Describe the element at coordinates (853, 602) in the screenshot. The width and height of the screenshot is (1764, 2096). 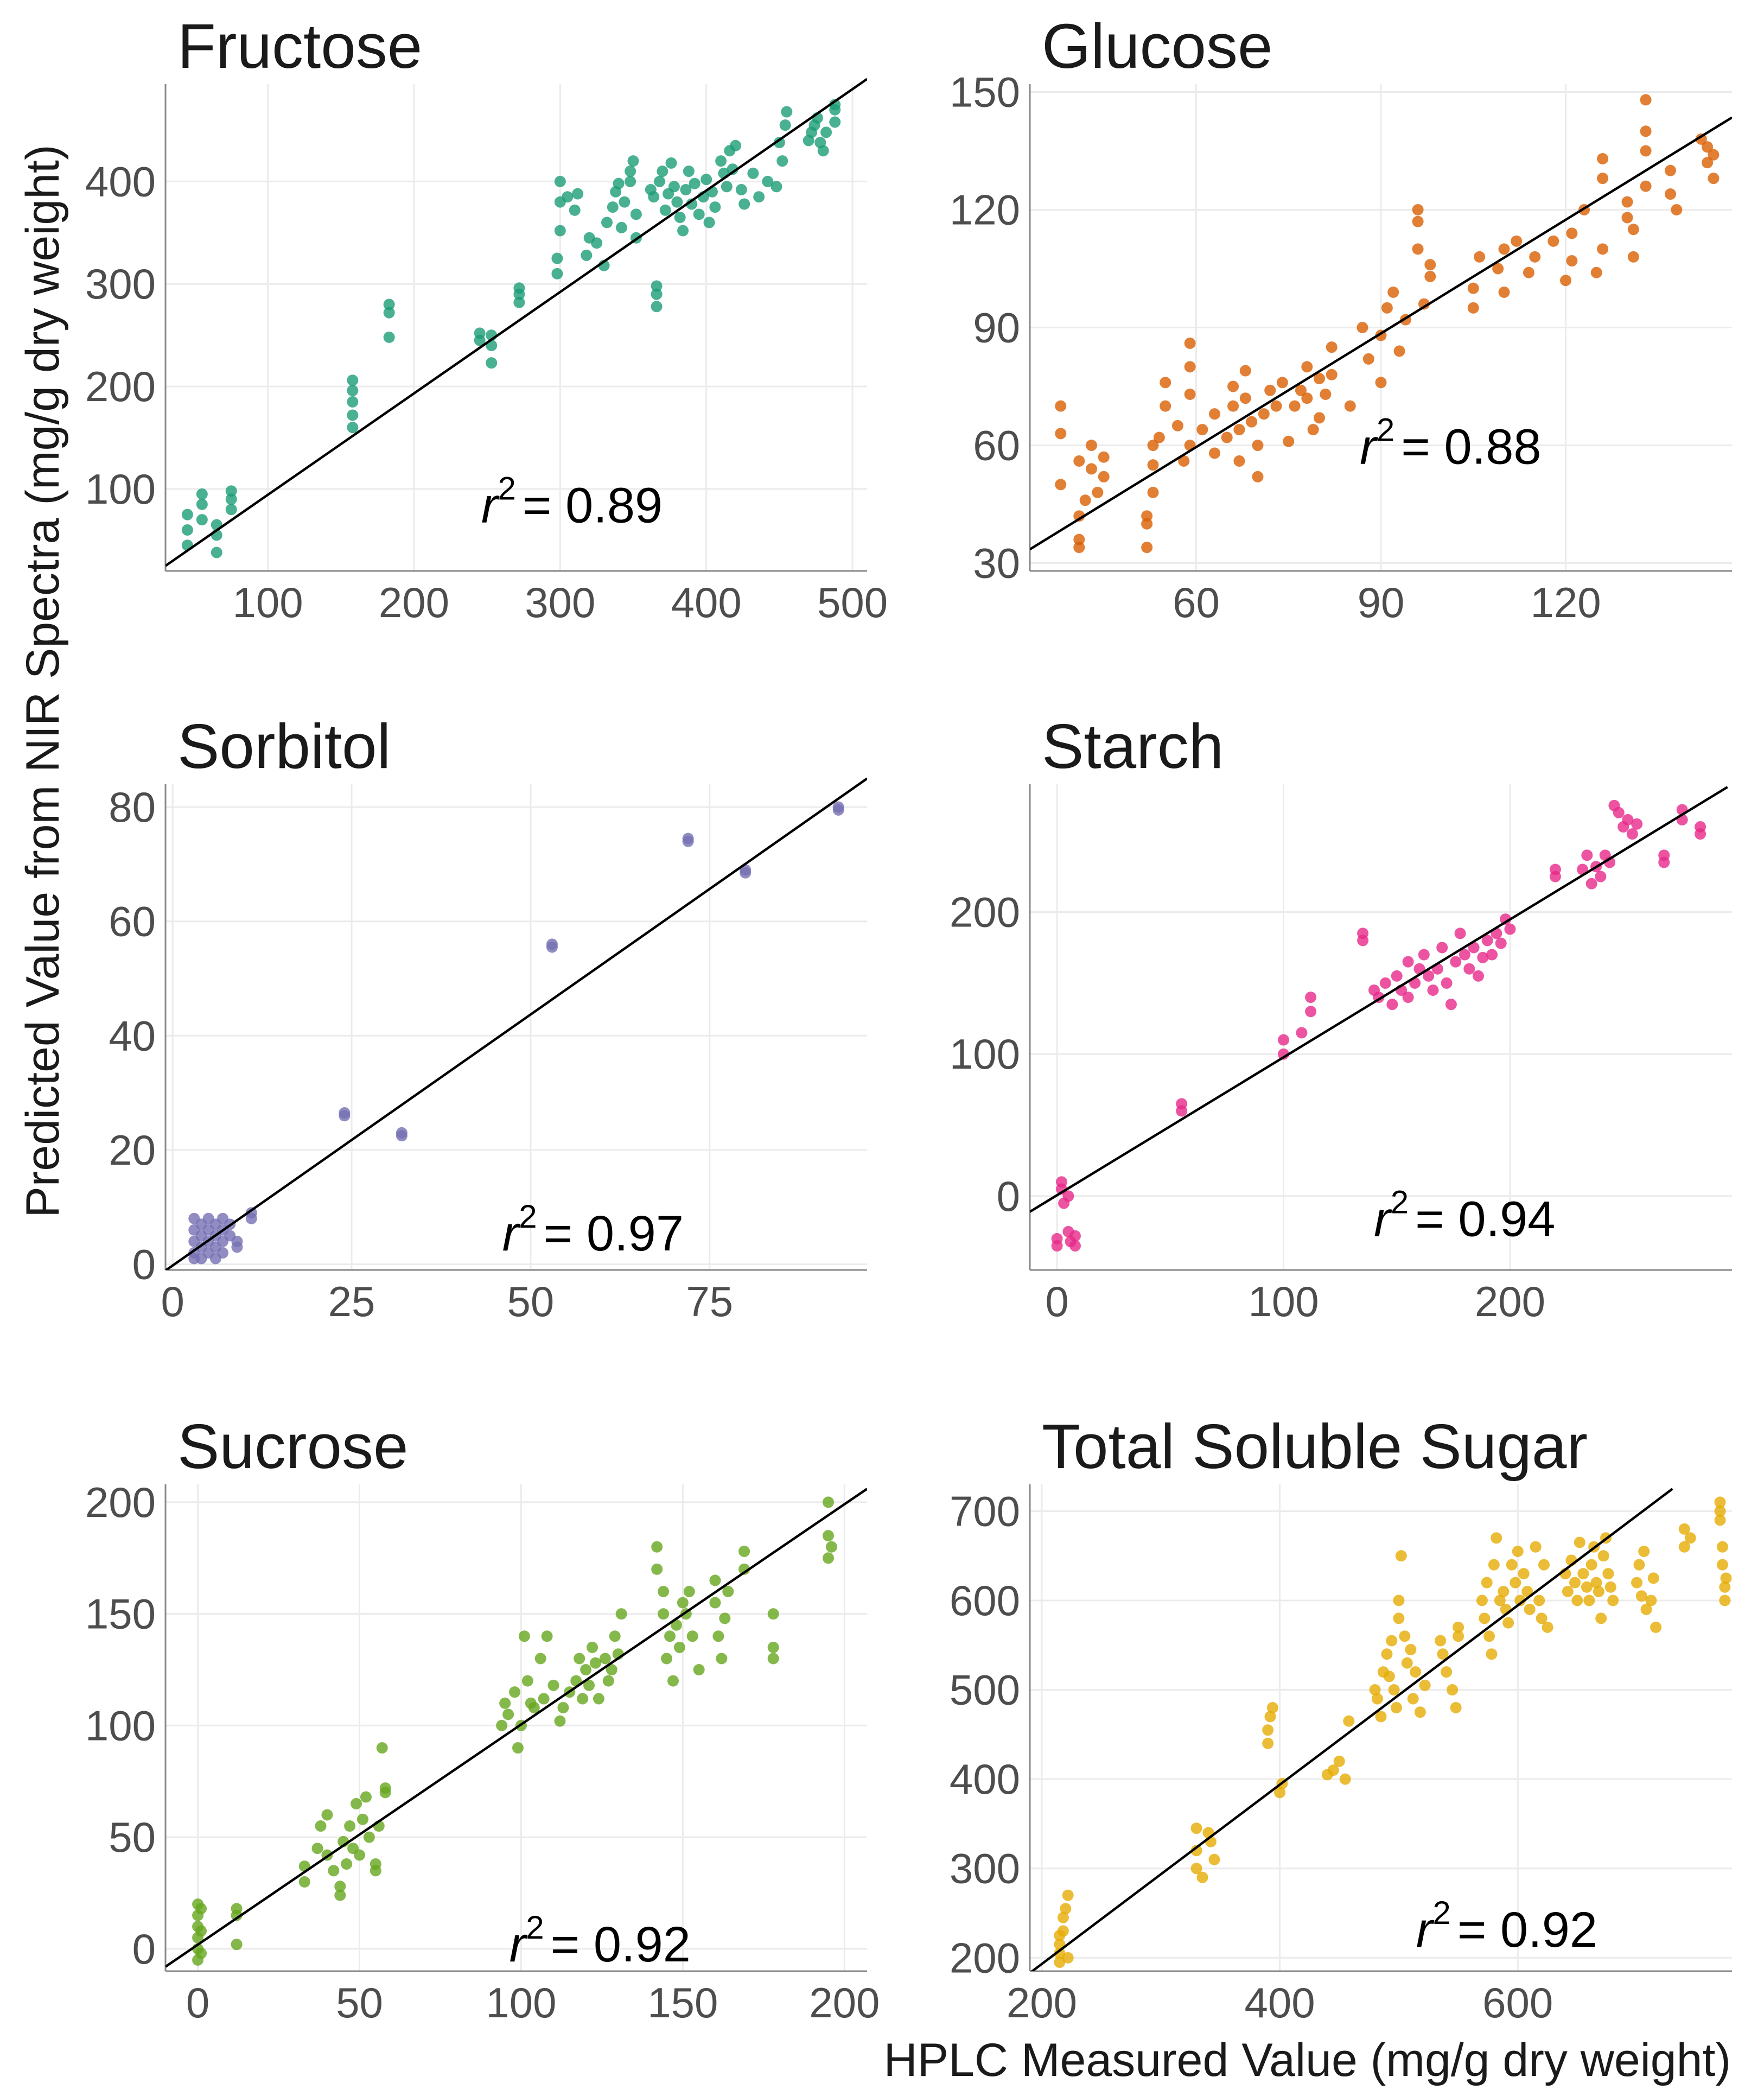
I see `fructose-x-tick-label: 500` at that location.